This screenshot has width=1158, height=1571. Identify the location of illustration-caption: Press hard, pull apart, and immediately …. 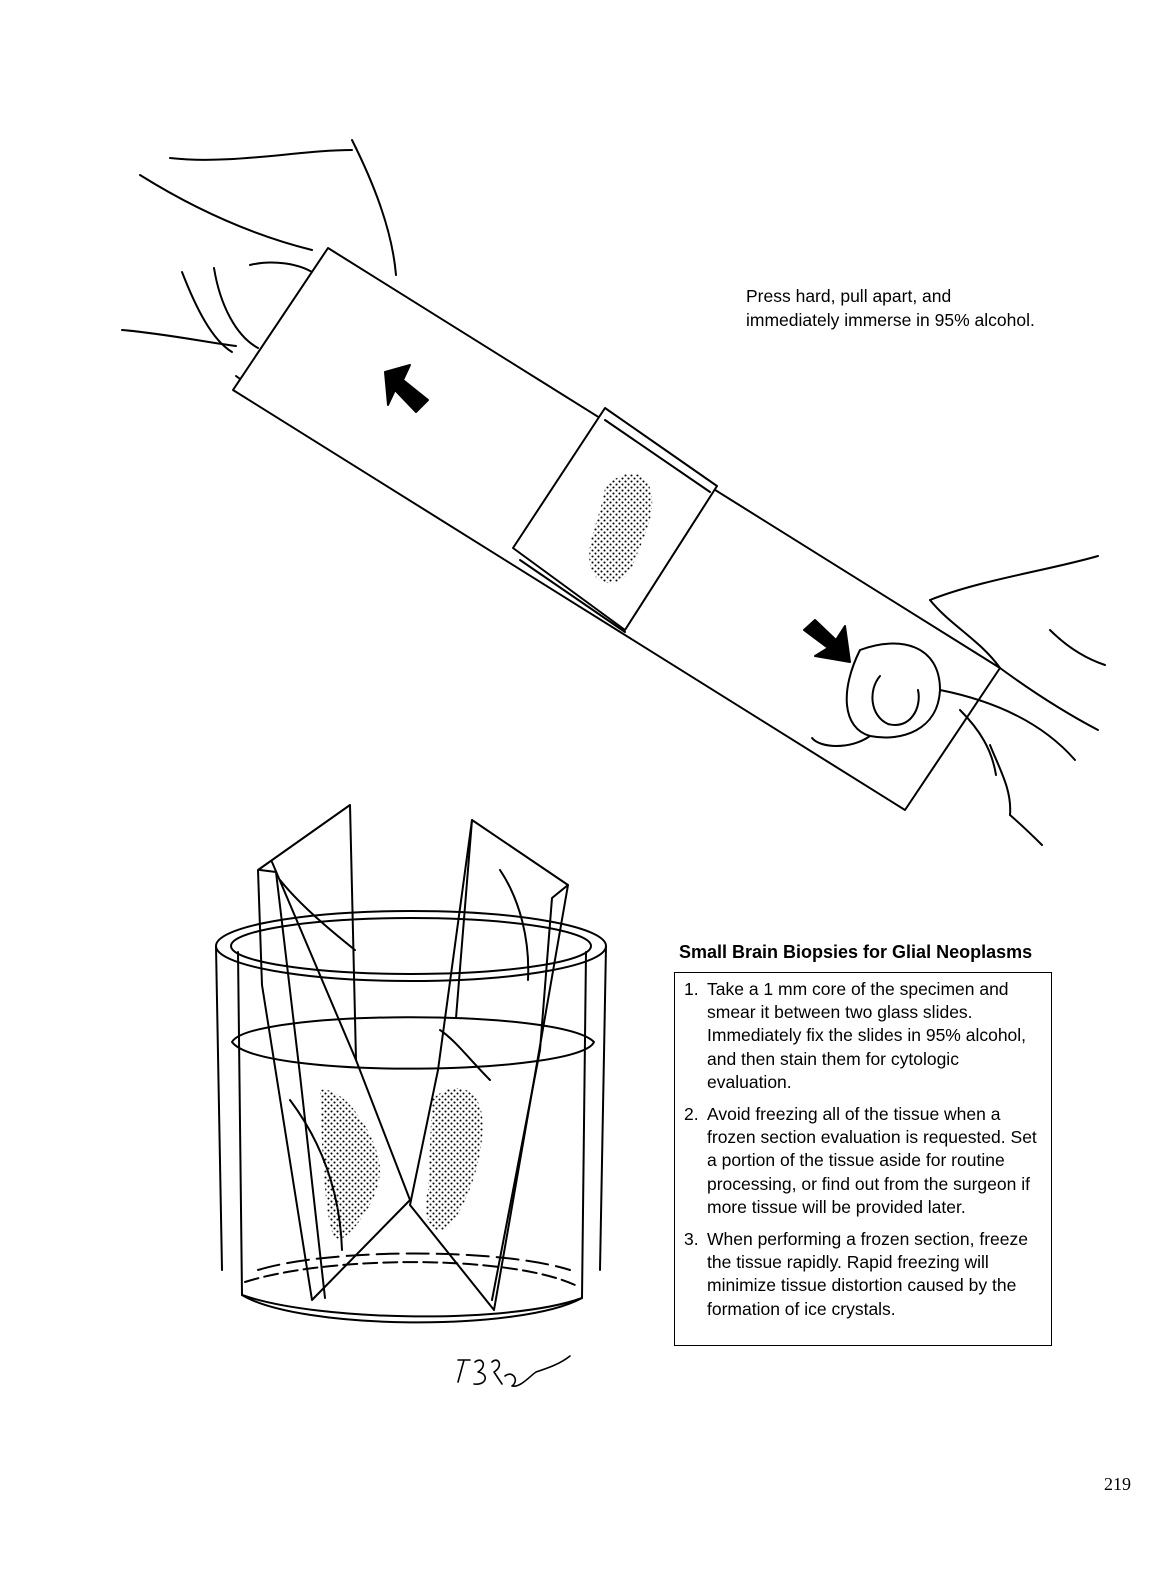
(890, 308).